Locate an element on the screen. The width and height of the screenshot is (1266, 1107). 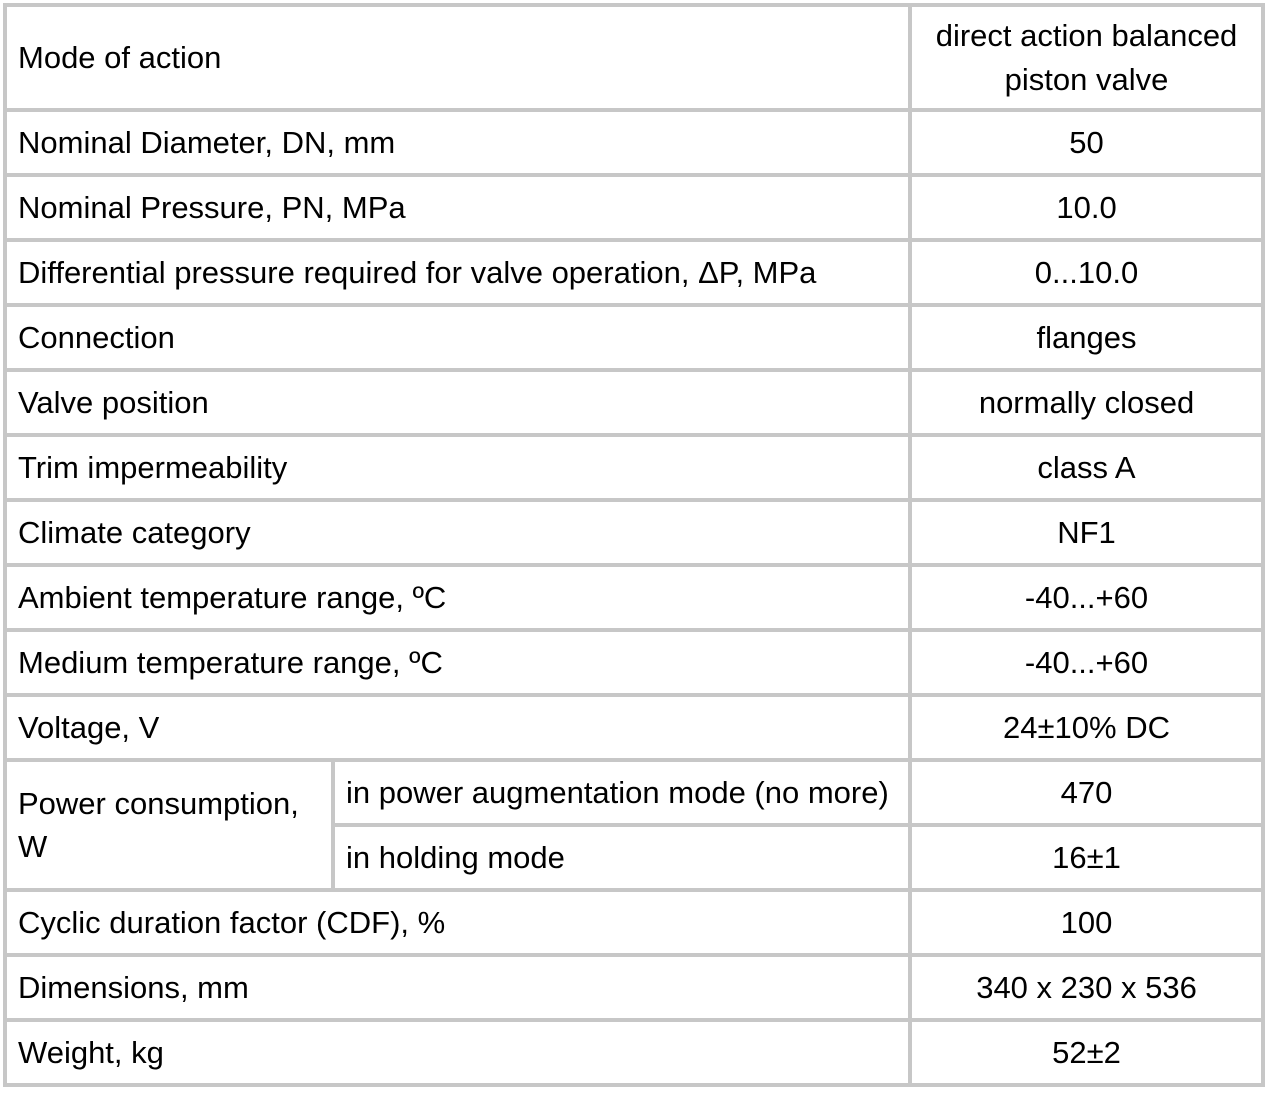
spec-value-holding-mode: 16±1 is located at coordinates (1087, 857).